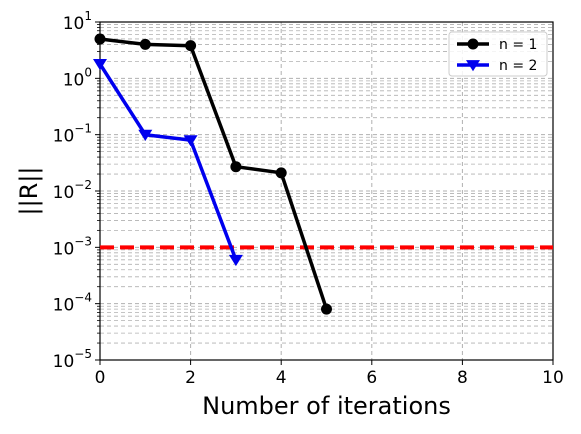 The width and height of the screenshot is (581, 434). What do you see at coordinates (371, 378) in the screenshot?
I see `x-tick-label: 6` at bounding box center [371, 378].